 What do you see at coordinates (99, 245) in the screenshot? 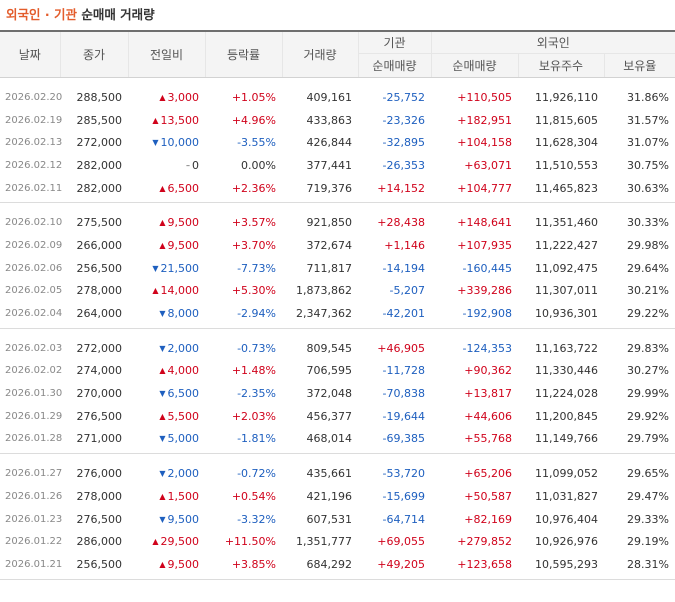
I see `cell-close: 266,000` at bounding box center [99, 245].